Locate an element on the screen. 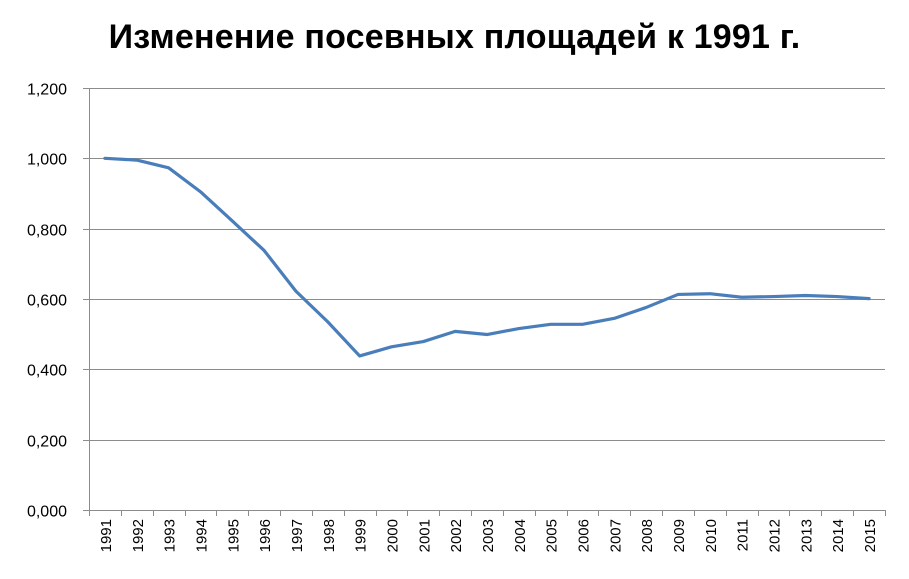 The image size is (909, 579). y-tick-label: 0,400 is located at coordinates (47, 371).